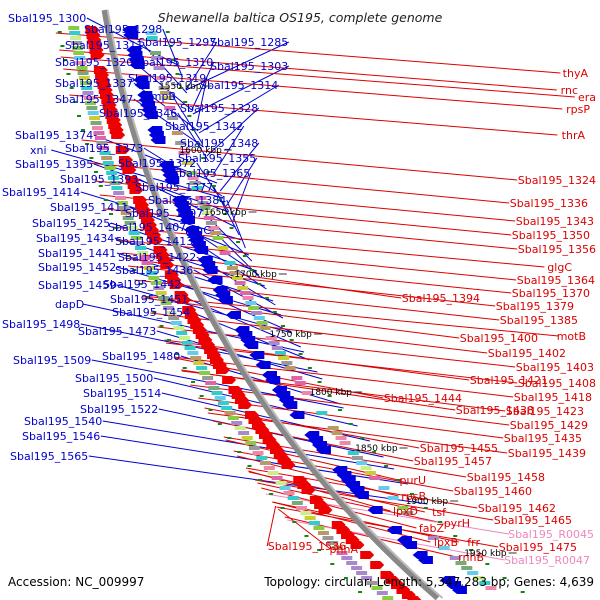  I want to click on right-feature-label: Sbal195_1370, so click(551, 293).